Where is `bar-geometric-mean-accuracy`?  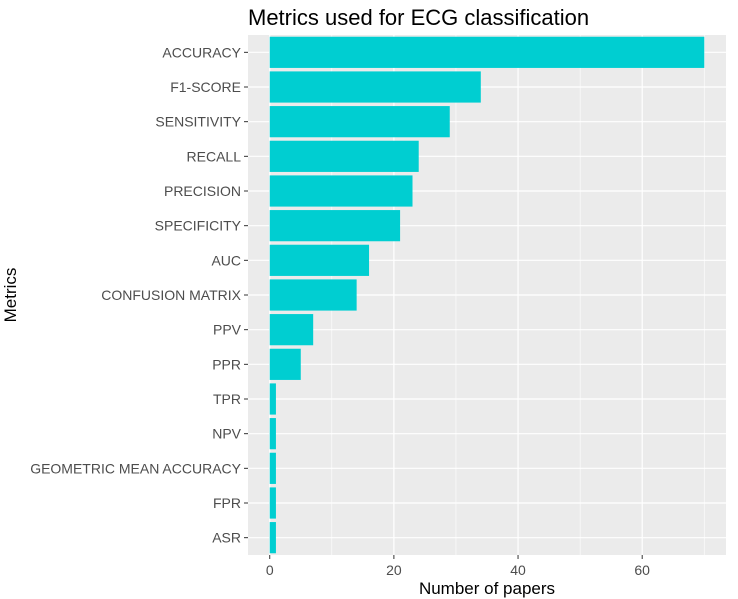 bar-geometric-mean-accuracy is located at coordinates (272, 468).